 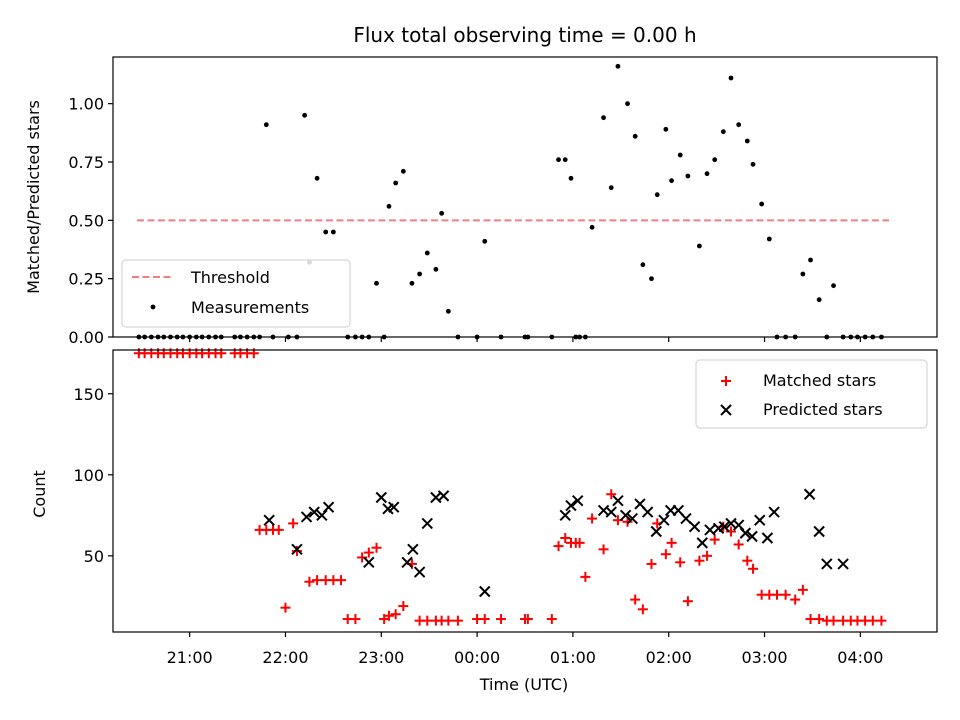 What do you see at coordinates (86, 337) in the screenshot?
I see `top-y-tick-label: 0.00` at bounding box center [86, 337].